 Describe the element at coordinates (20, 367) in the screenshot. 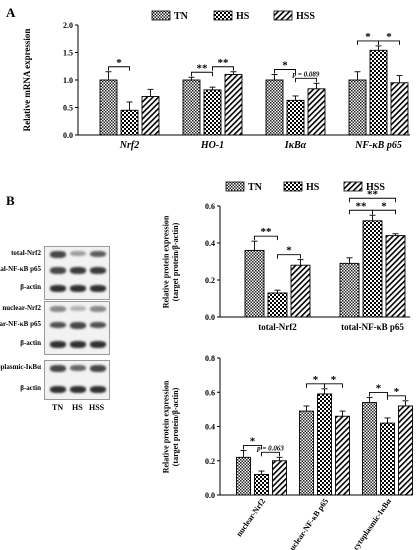

I see `blot-row-label: cytoplasmic-IκBα` at that location.